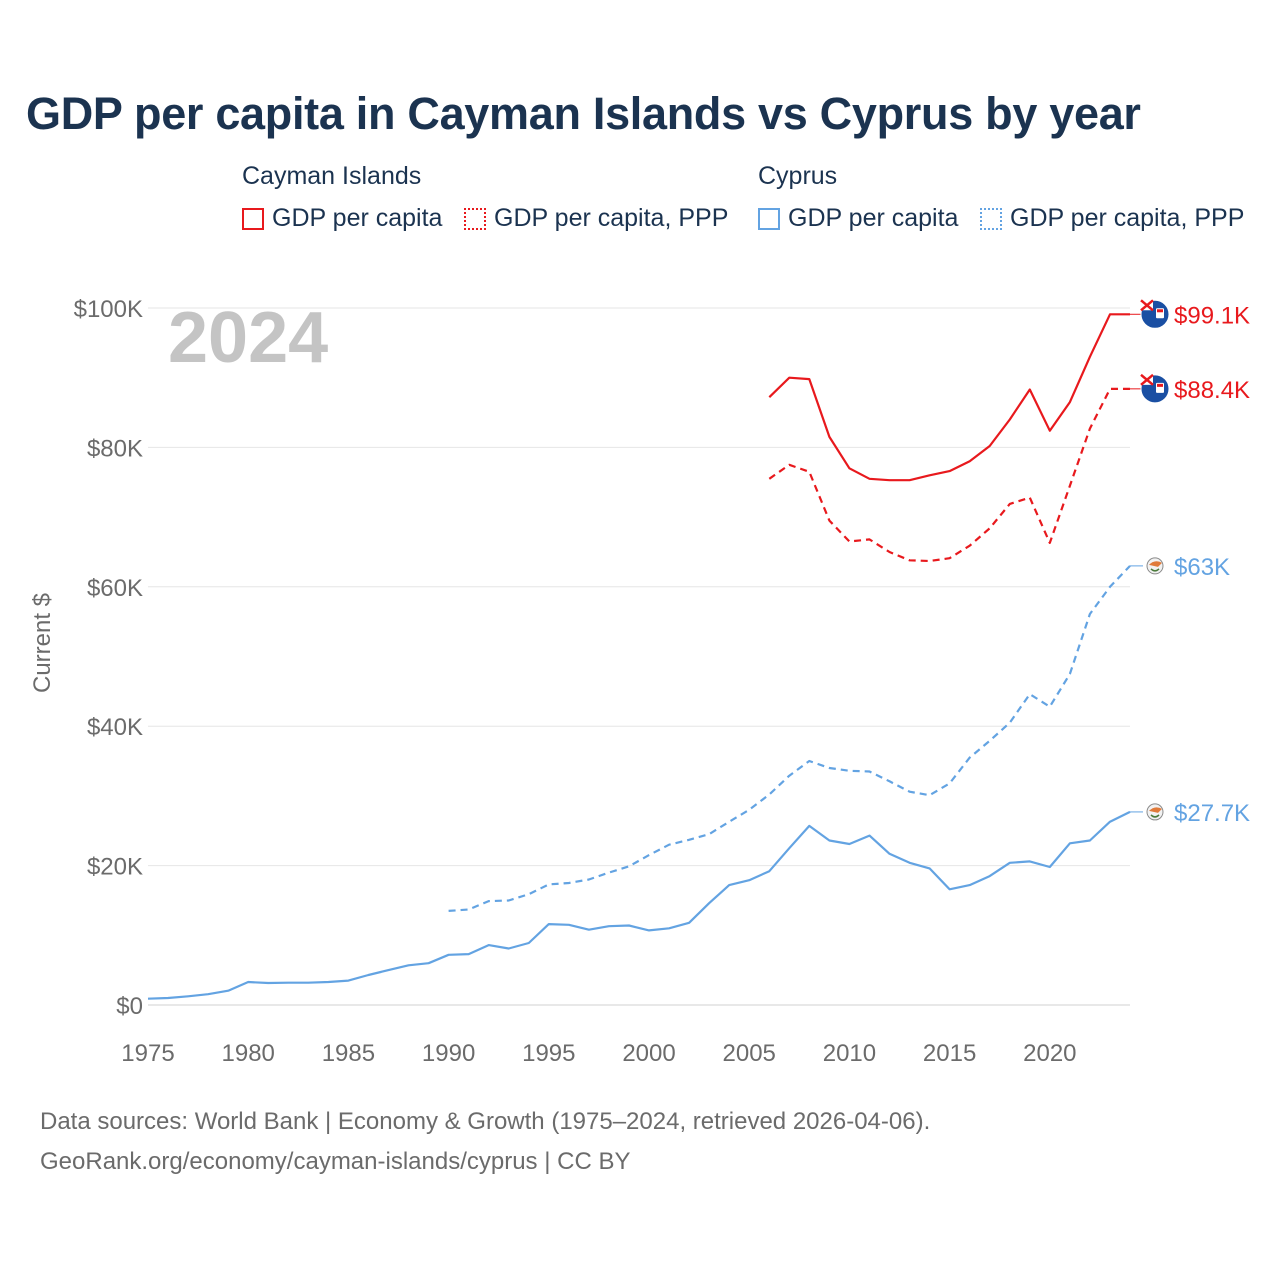  Describe the element at coordinates (147, 1053) in the screenshot. I see `x-tick-label: 1975` at that location.